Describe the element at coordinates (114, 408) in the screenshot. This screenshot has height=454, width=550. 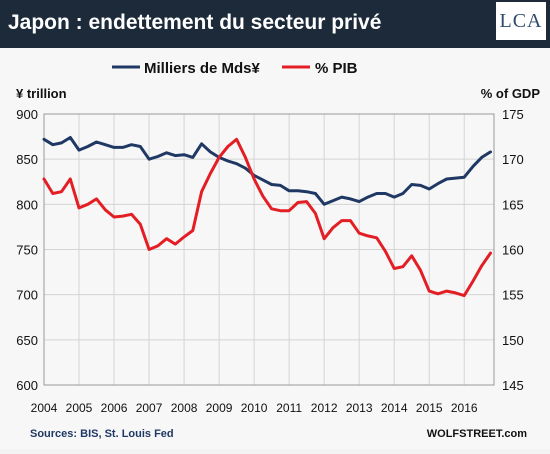
I see `x-tick-label: 2006` at that location.